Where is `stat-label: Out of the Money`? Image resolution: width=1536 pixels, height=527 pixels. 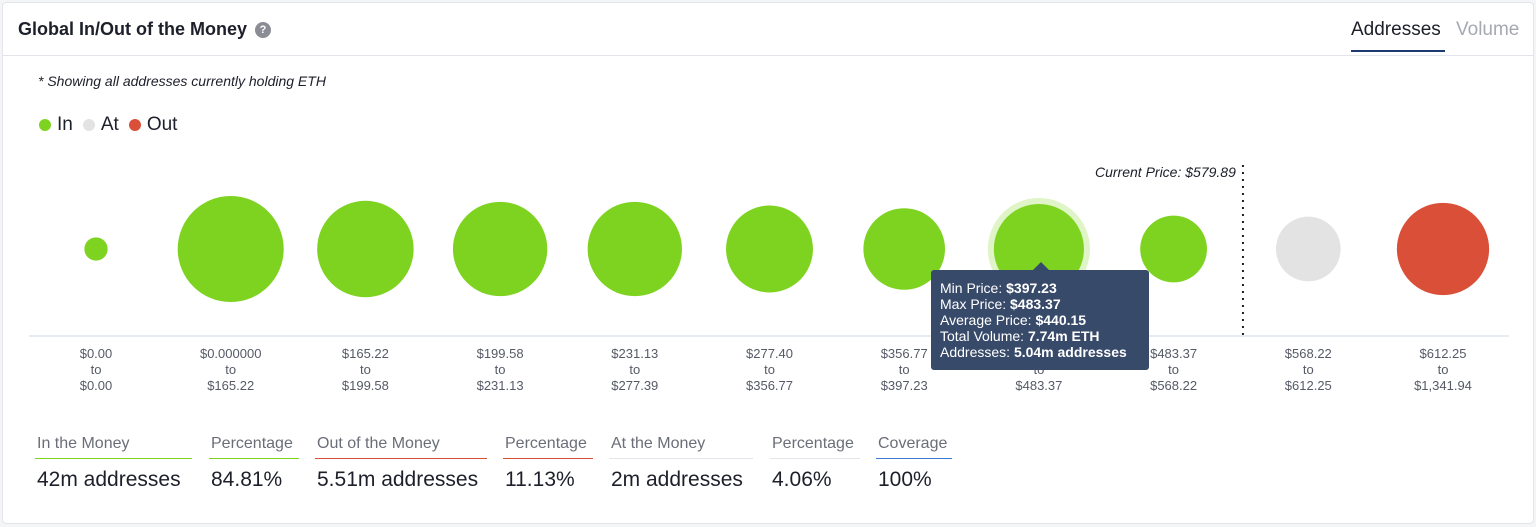
stat-label: Out of the Money is located at coordinates (401, 446).